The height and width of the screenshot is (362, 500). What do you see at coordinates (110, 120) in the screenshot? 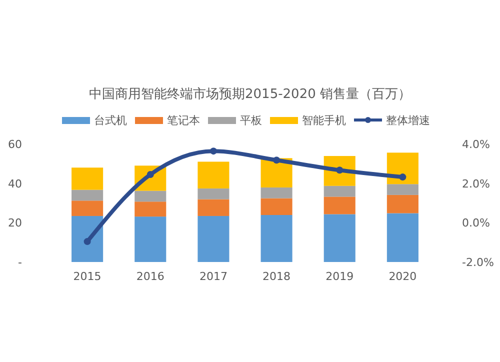
I see `legend-label: 台式机` at bounding box center [110, 120].